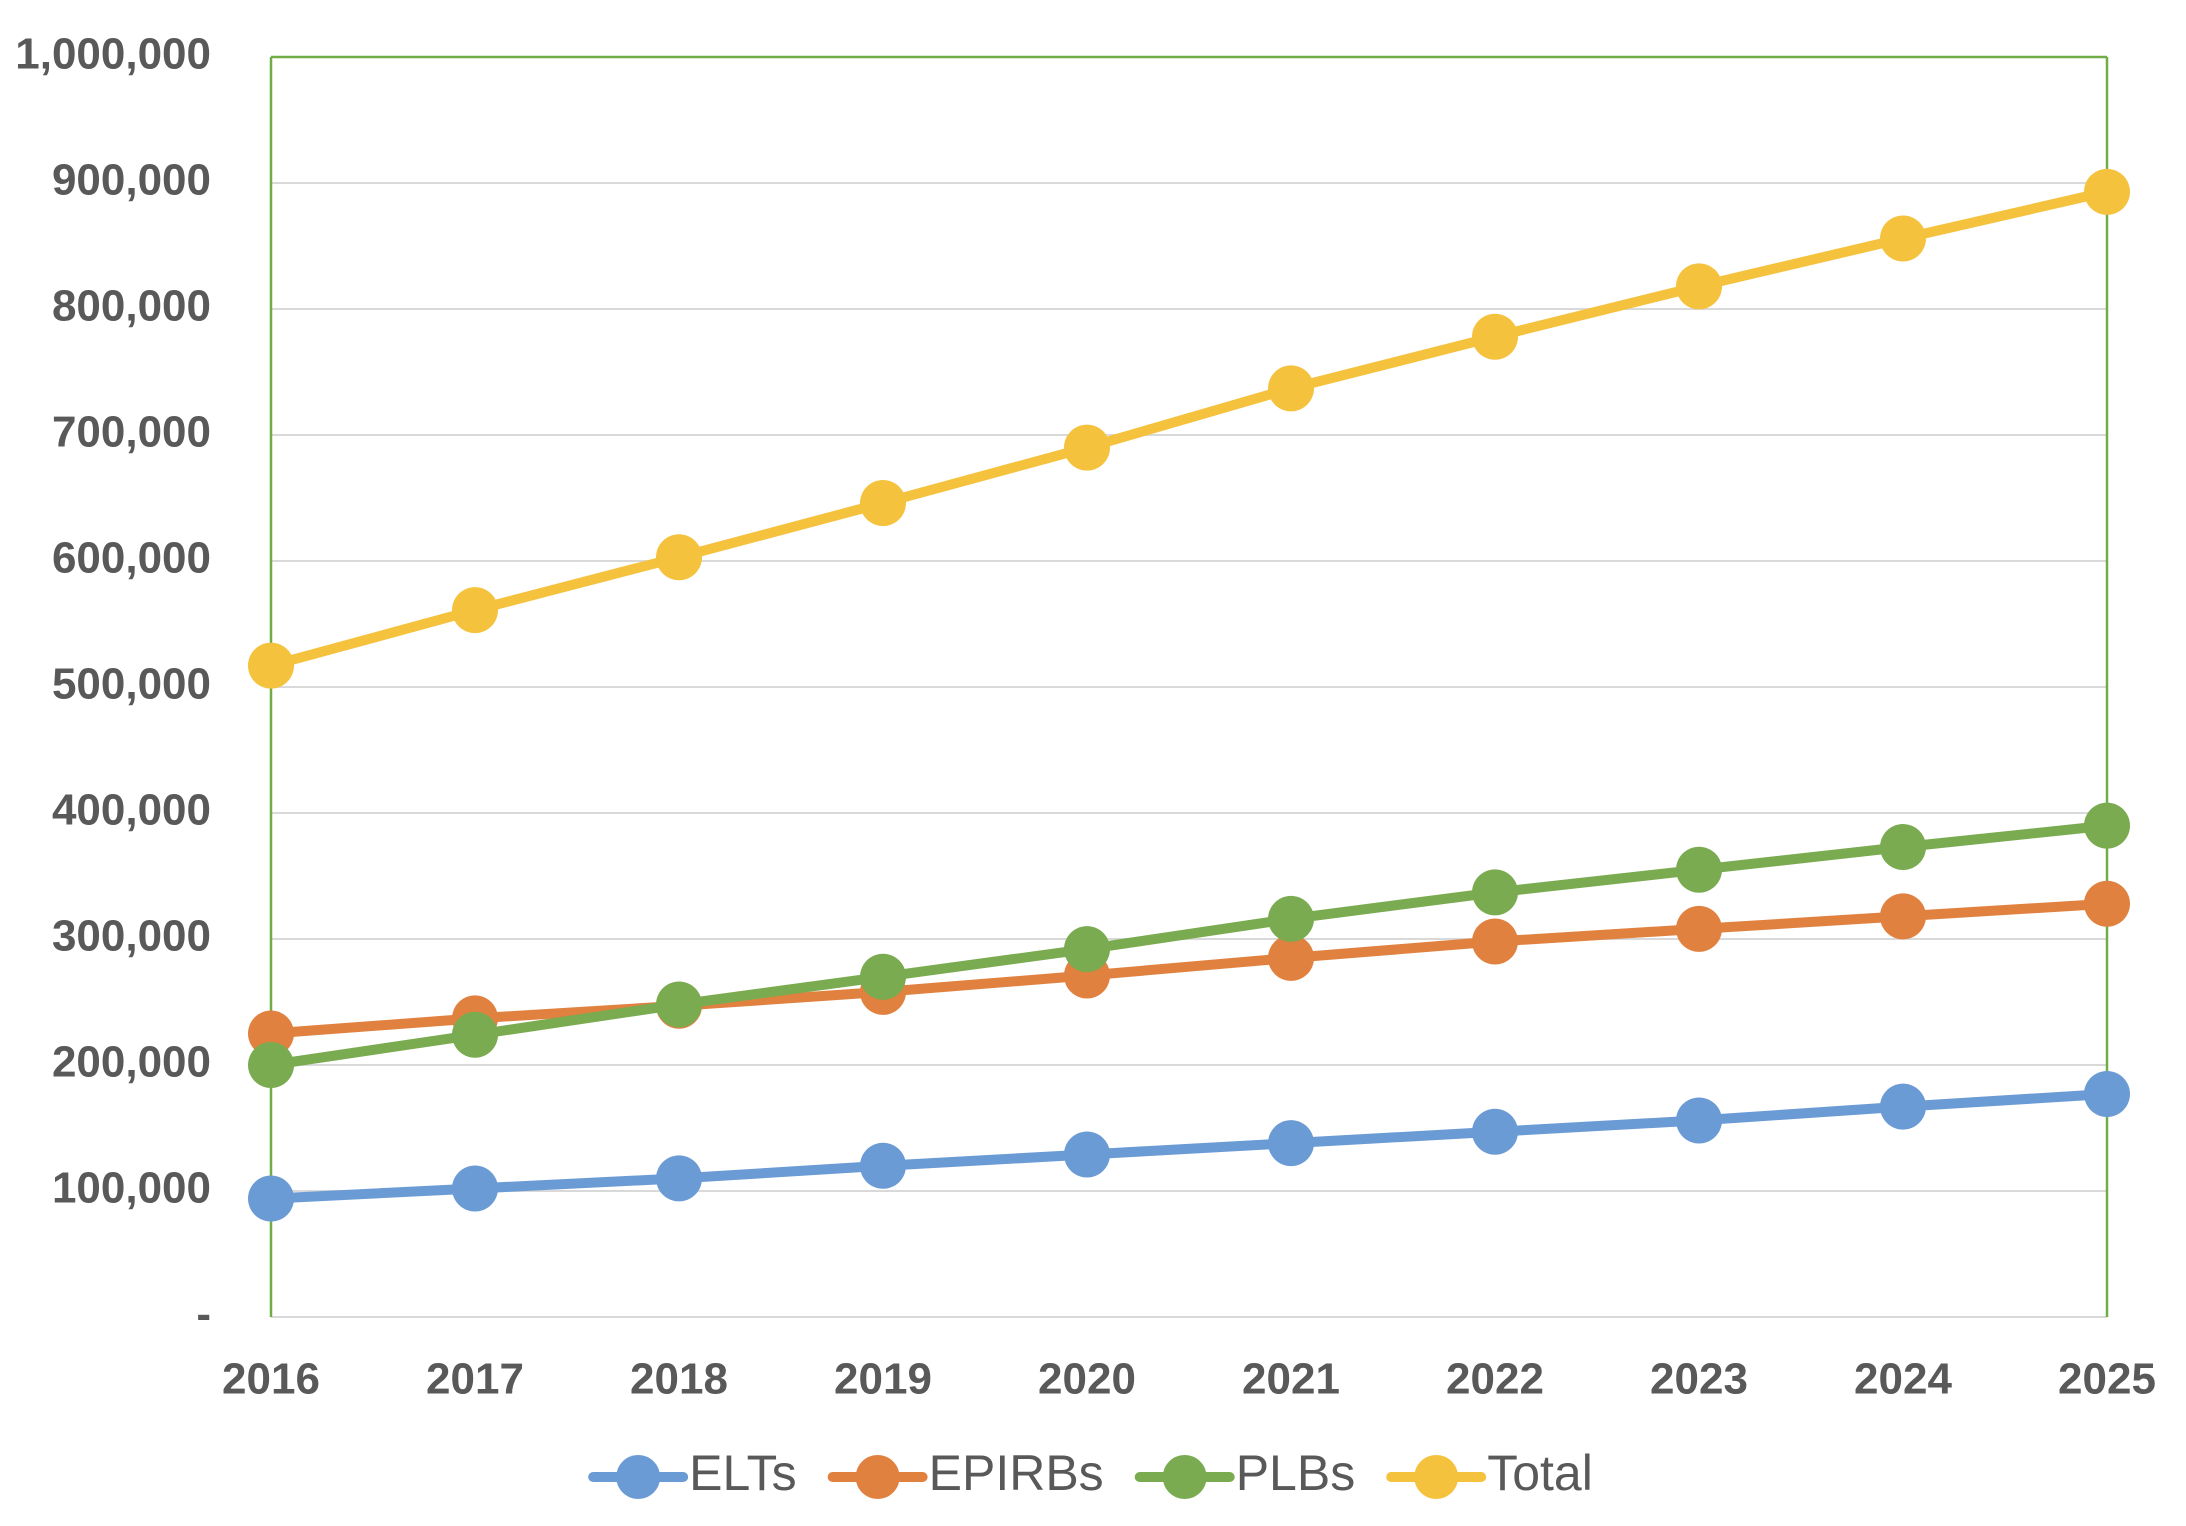 This screenshot has width=2186, height=1526. What do you see at coordinates (1540, 1473) in the screenshot?
I see `legend-label: Total` at bounding box center [1540, 1473].